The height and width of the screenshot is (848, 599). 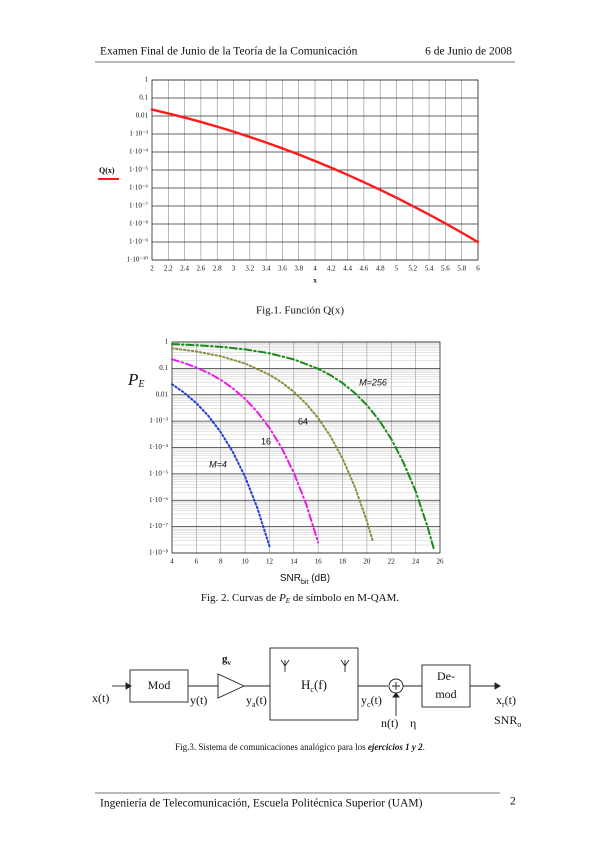 What do you see at coordinates (461, 269) in the screenshot?
I see `x-tick-label: 5.8` at bounding box center [461, 269].